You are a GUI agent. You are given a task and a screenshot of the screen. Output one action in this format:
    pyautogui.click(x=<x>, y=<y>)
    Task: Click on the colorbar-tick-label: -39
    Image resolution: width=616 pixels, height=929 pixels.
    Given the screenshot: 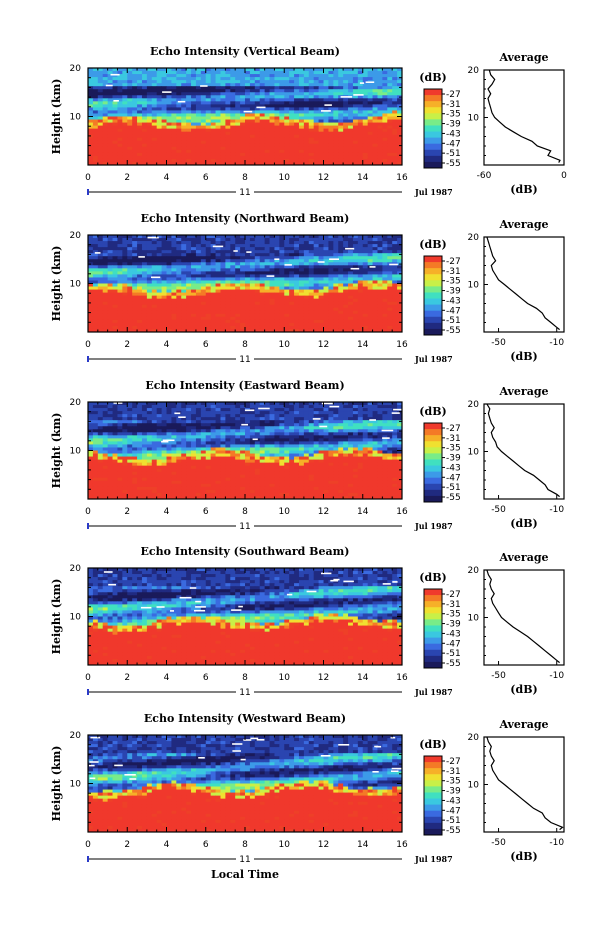 What is the action you would take?
    pyautogui.click(x=453, y=125)
    